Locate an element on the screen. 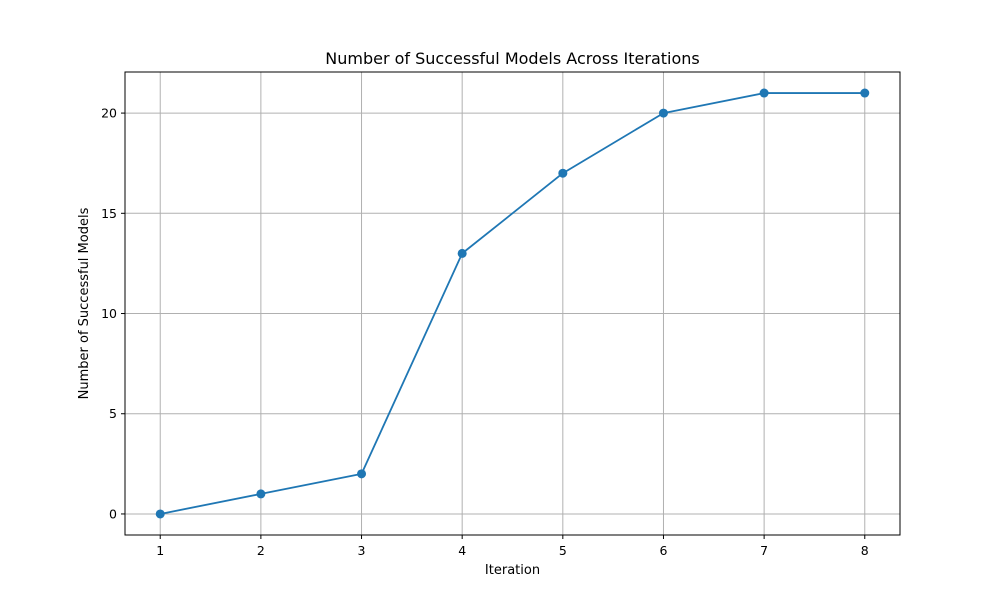  y-tick-label: 20 is located at coordinates (109, 113).